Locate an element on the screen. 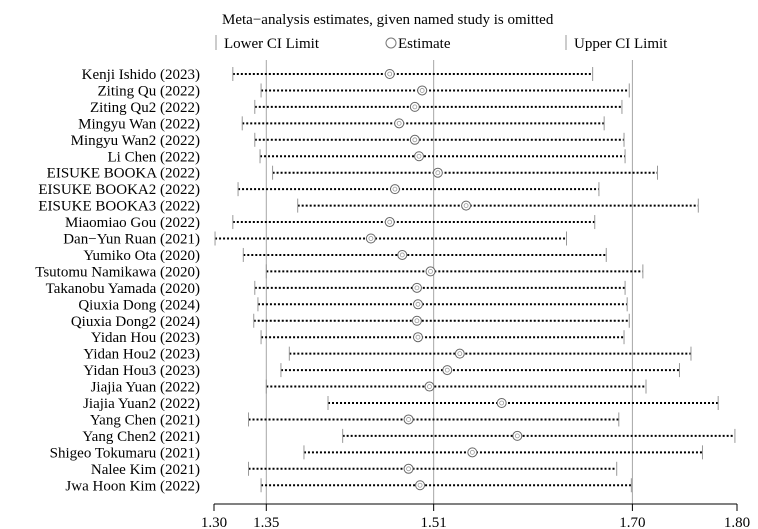 The height and width of the screenshot is (529, 758). study-row: Mingyu Wan2 (2022) is located at coordinates (348, 140).